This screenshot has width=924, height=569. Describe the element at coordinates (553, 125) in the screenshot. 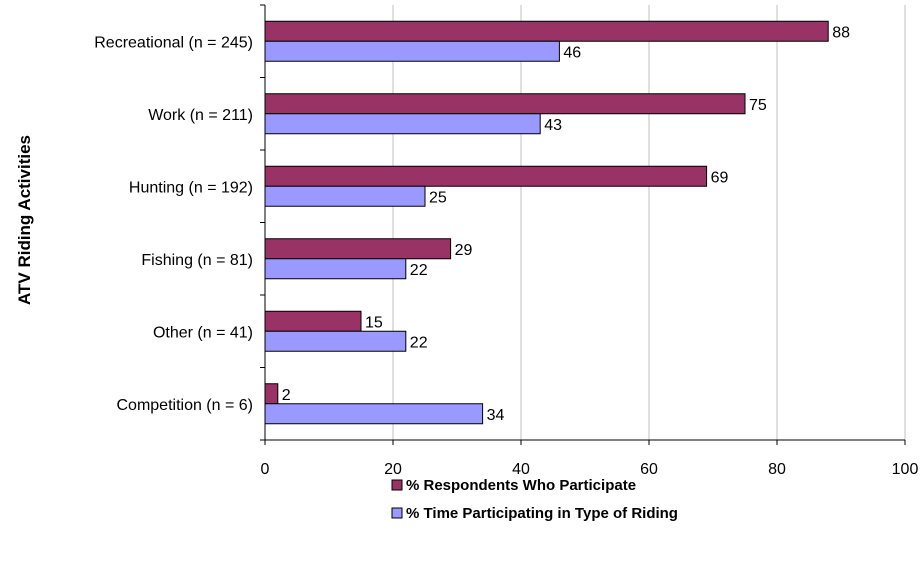

I see `data-label: 43` at that location.